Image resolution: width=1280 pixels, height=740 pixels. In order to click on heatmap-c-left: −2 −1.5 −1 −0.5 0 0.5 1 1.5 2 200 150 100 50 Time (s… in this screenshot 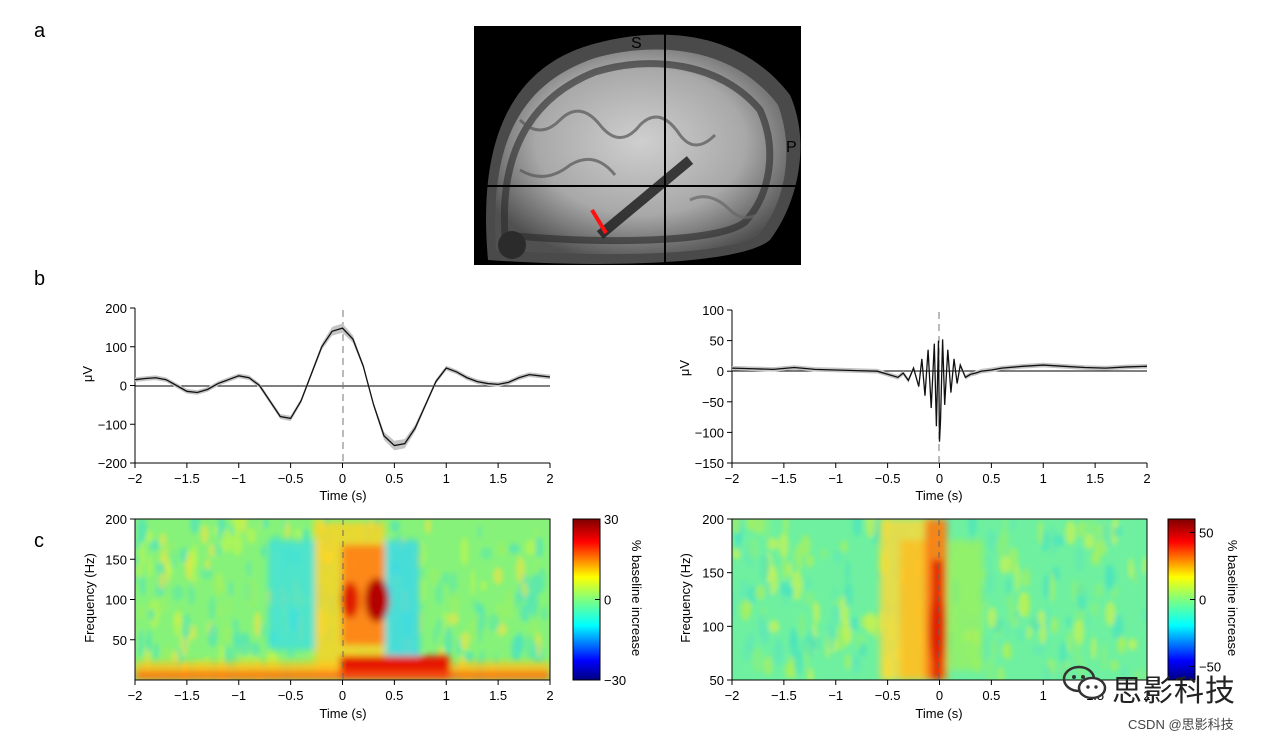, I will do `click(363, 616)`.